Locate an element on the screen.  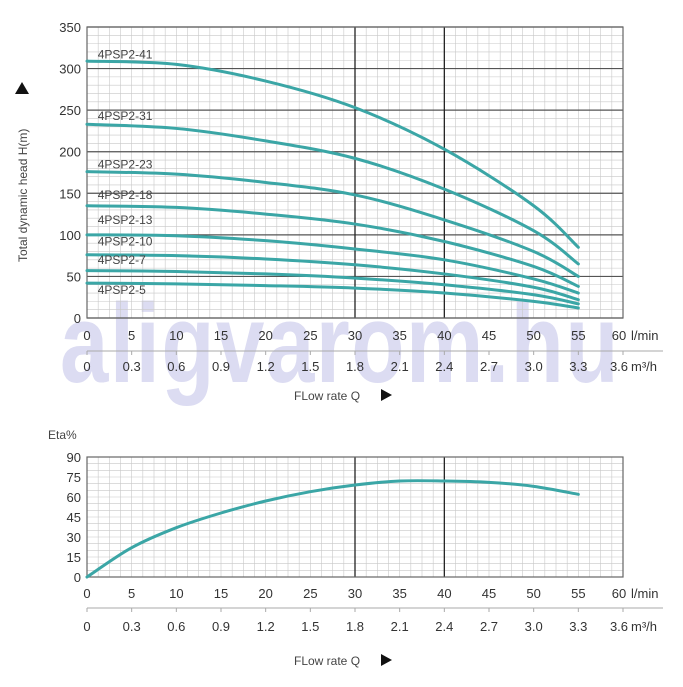
y-tick-label: 75 is located at coordinates (74, 477).